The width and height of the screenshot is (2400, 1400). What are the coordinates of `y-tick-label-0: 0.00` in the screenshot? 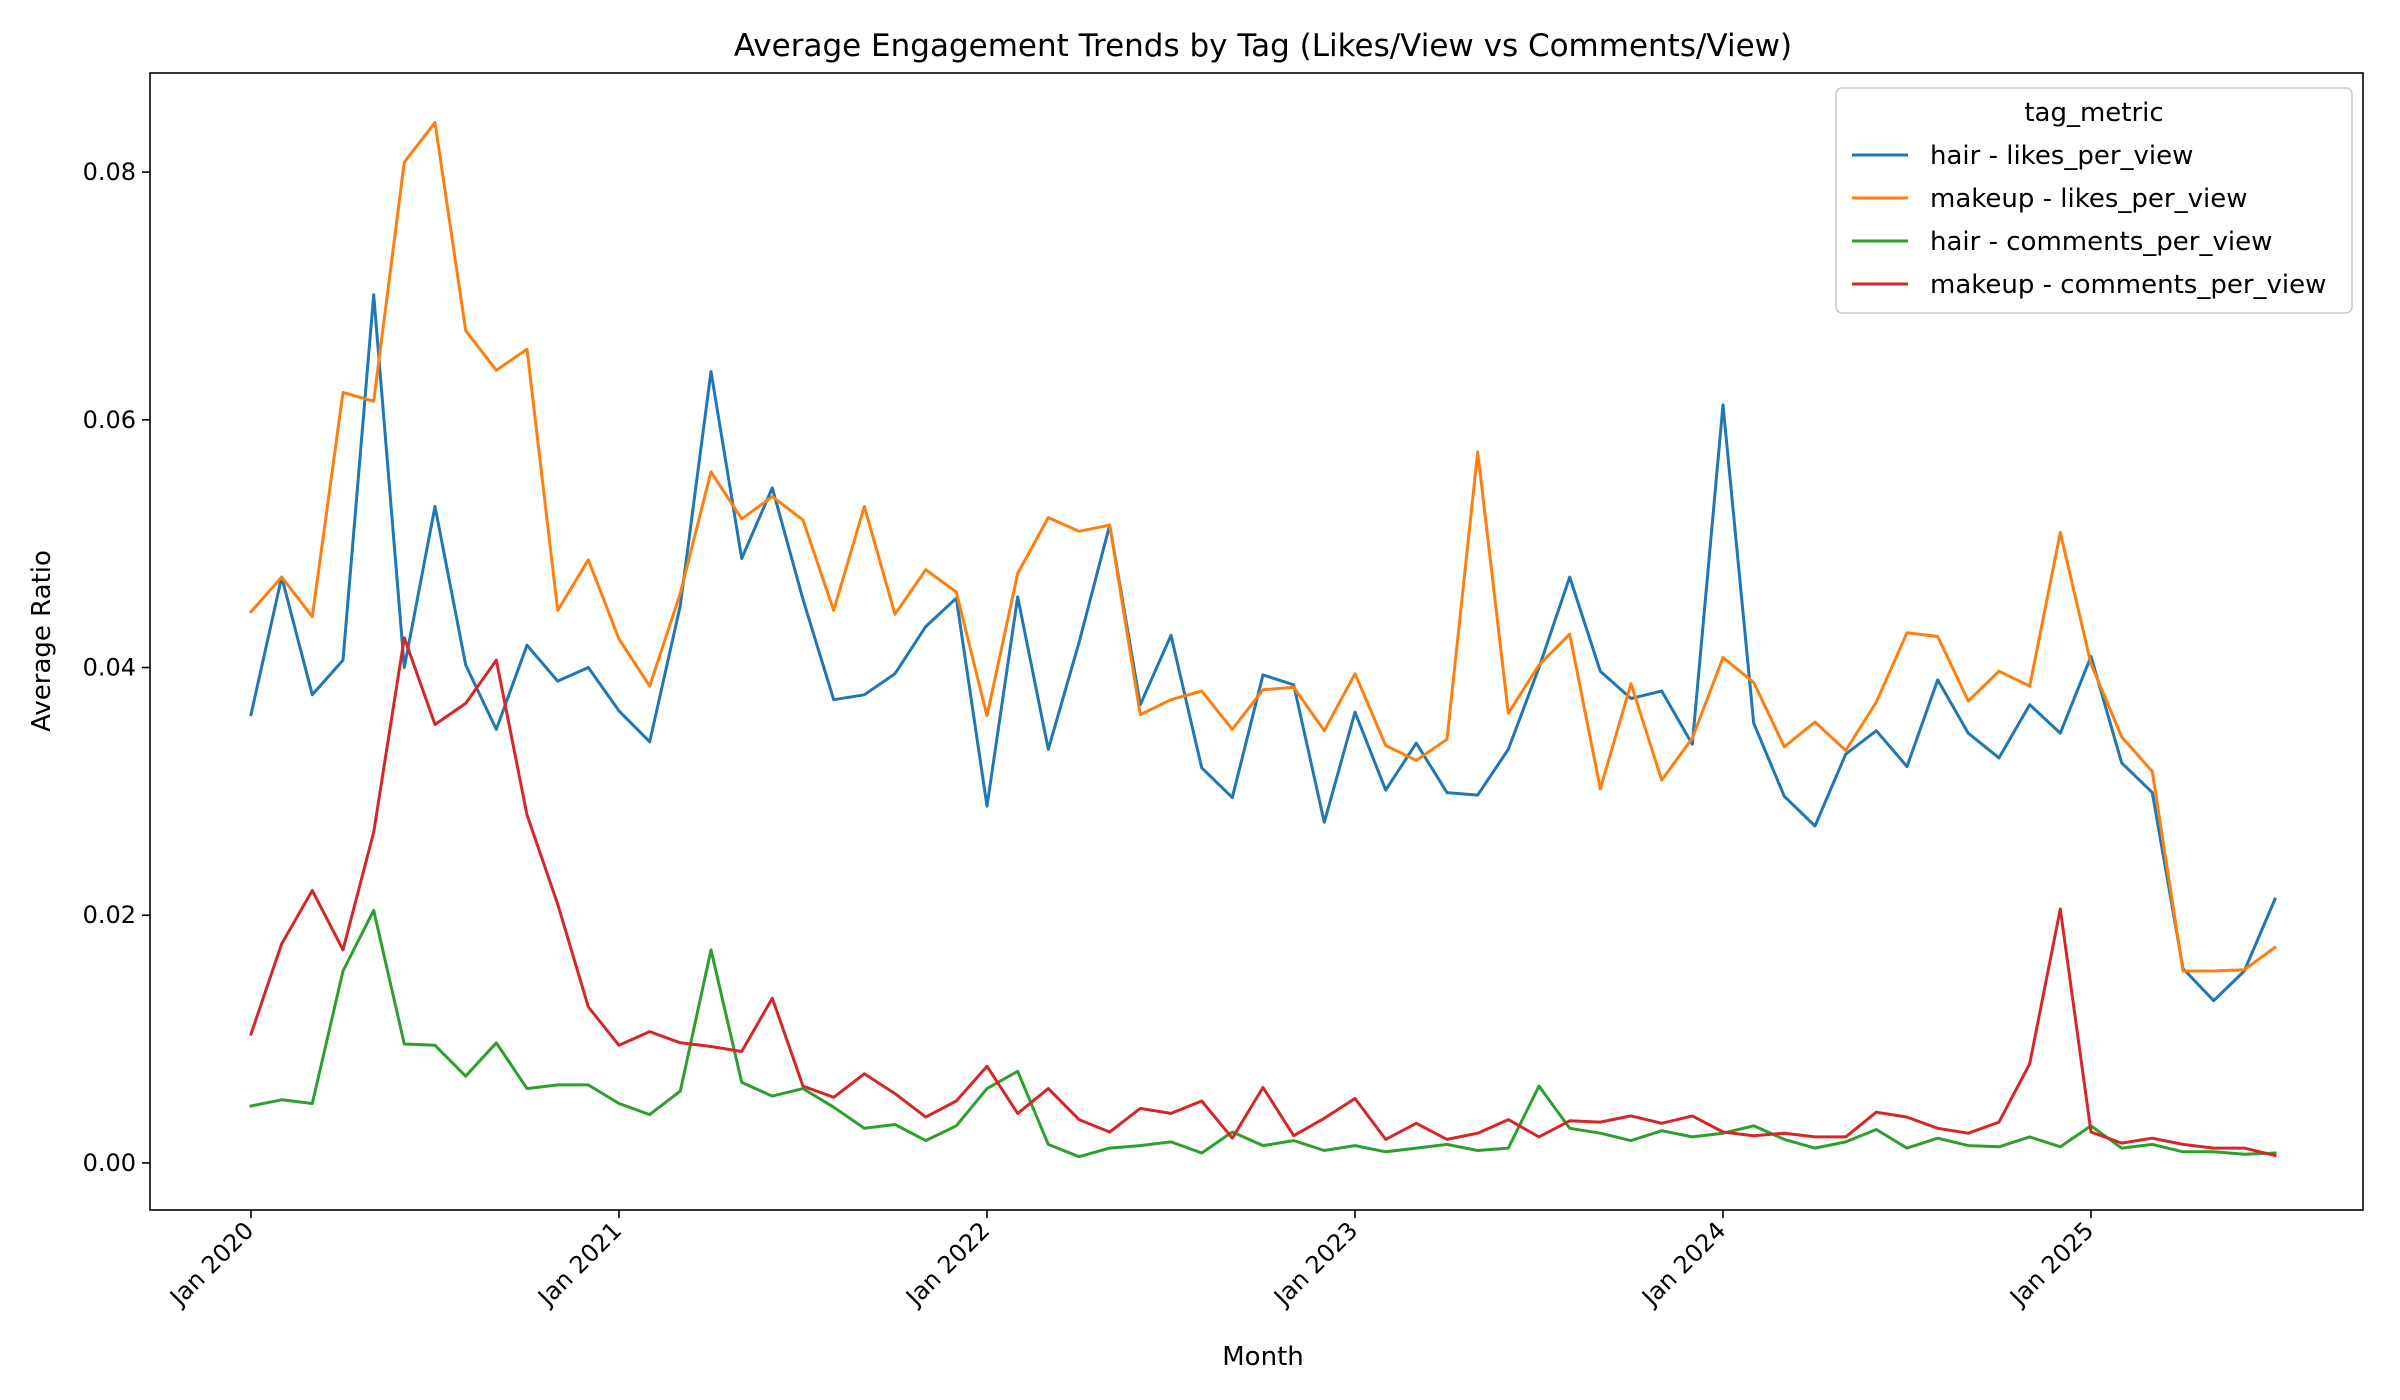 It's located at (109, 1163).